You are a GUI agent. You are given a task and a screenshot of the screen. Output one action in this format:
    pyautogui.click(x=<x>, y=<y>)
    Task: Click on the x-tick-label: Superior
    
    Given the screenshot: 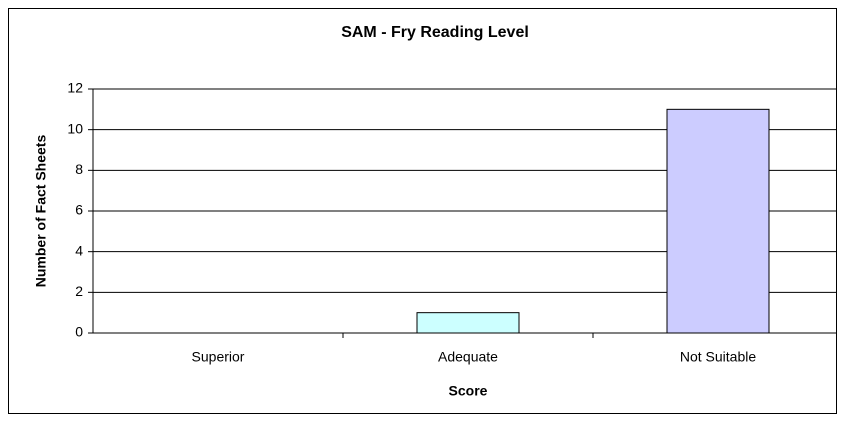 What is the action you would take?
    pyautogui.click(x=218, y=357)
    